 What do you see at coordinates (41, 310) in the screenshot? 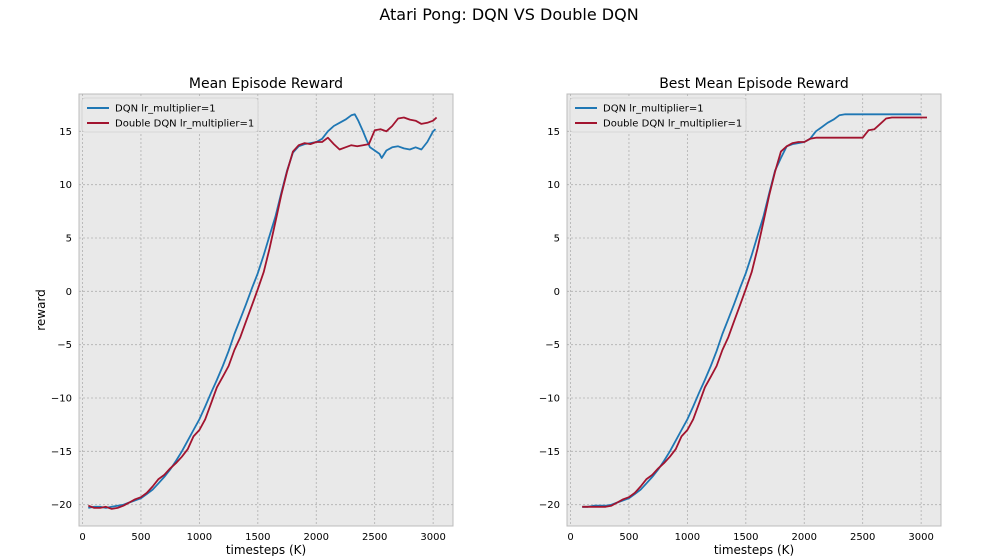
I see `y-axis-label: reward` at bounding box center [41, 310].